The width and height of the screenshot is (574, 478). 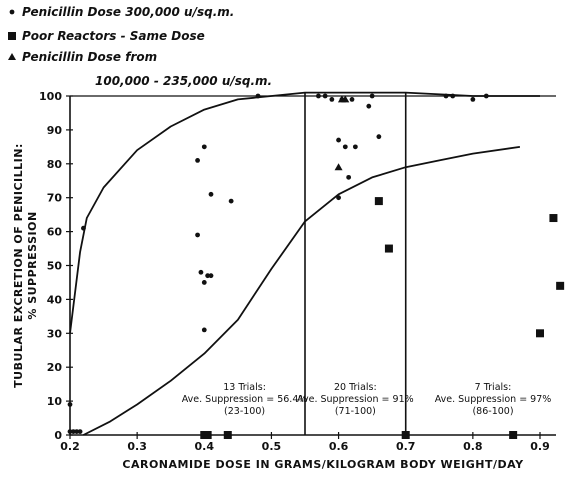 What do you see at coordinates (355, 387) in the screenshot?
I see `annotation-text: 20 Trials:` at bounding box center [355, 387].